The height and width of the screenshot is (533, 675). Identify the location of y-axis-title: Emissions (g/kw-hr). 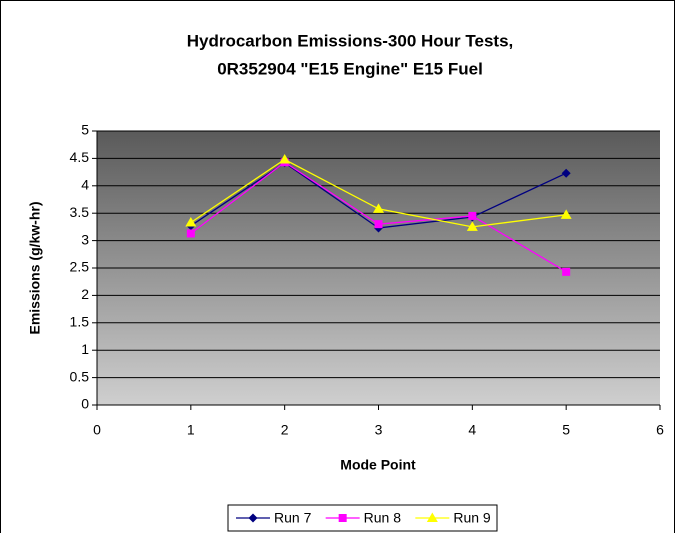
(35, 267).